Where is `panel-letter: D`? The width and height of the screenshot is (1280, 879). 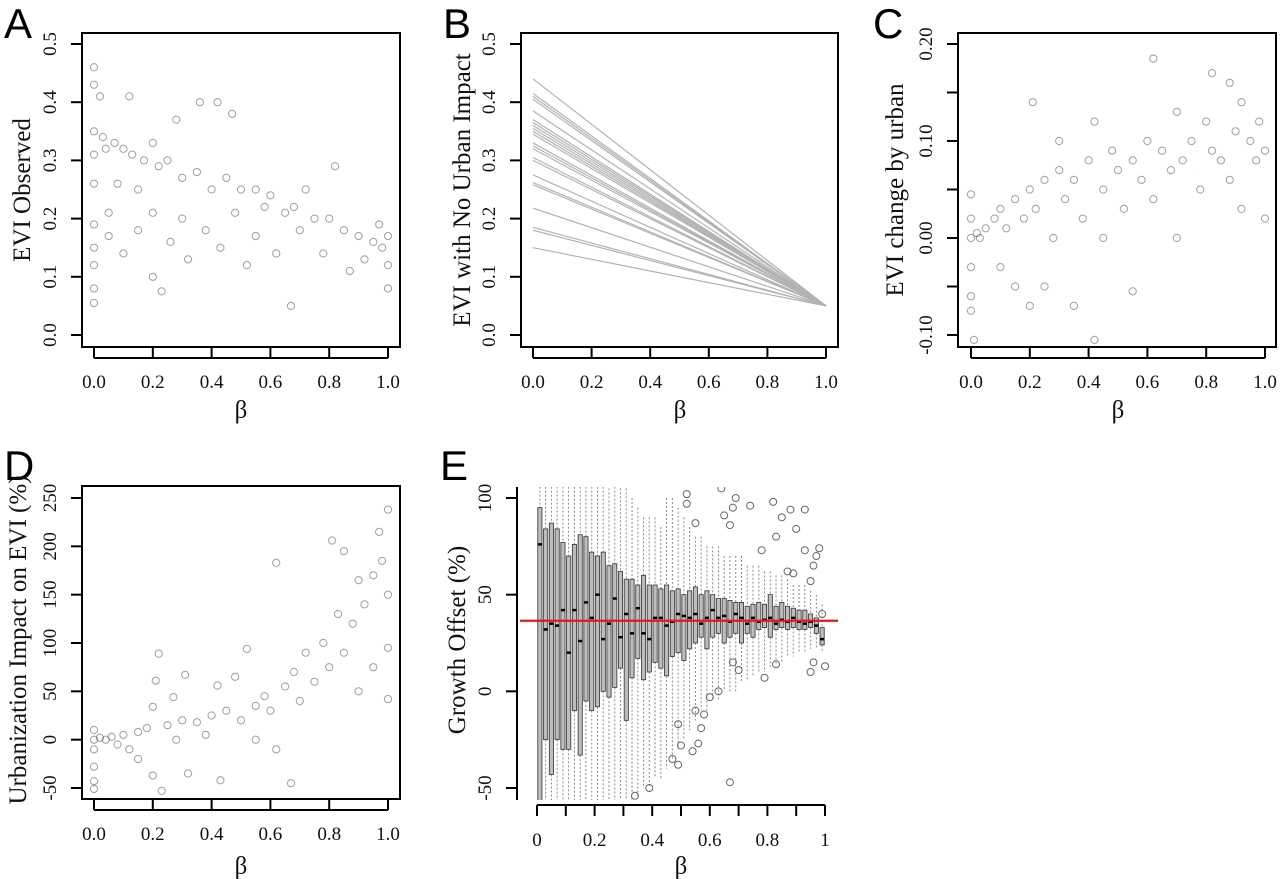
panel-letter: D is located at coordinates (19, 465).